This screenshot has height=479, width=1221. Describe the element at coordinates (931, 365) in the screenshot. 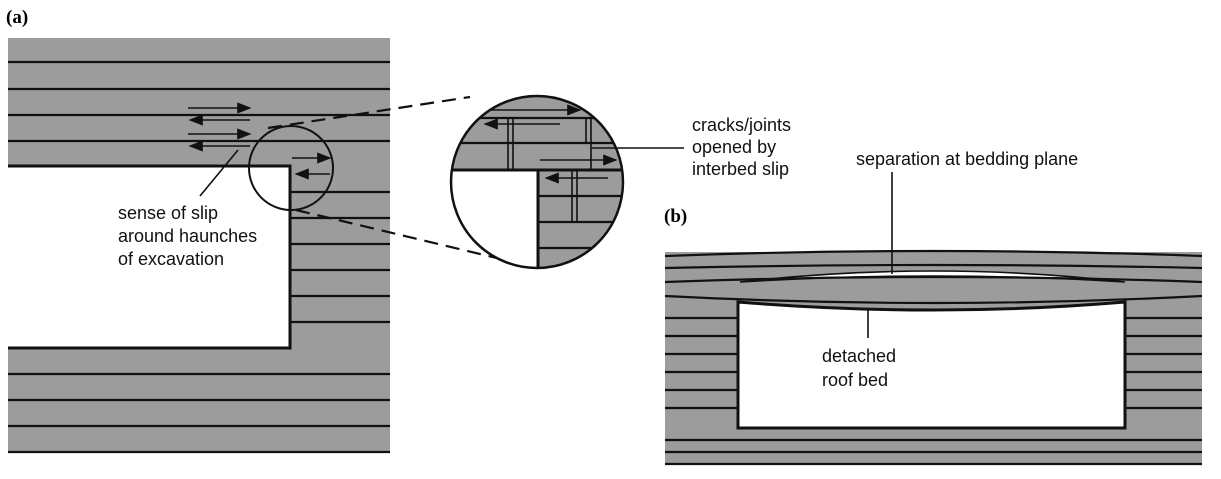

I see `panel-b-excavation` at that location.